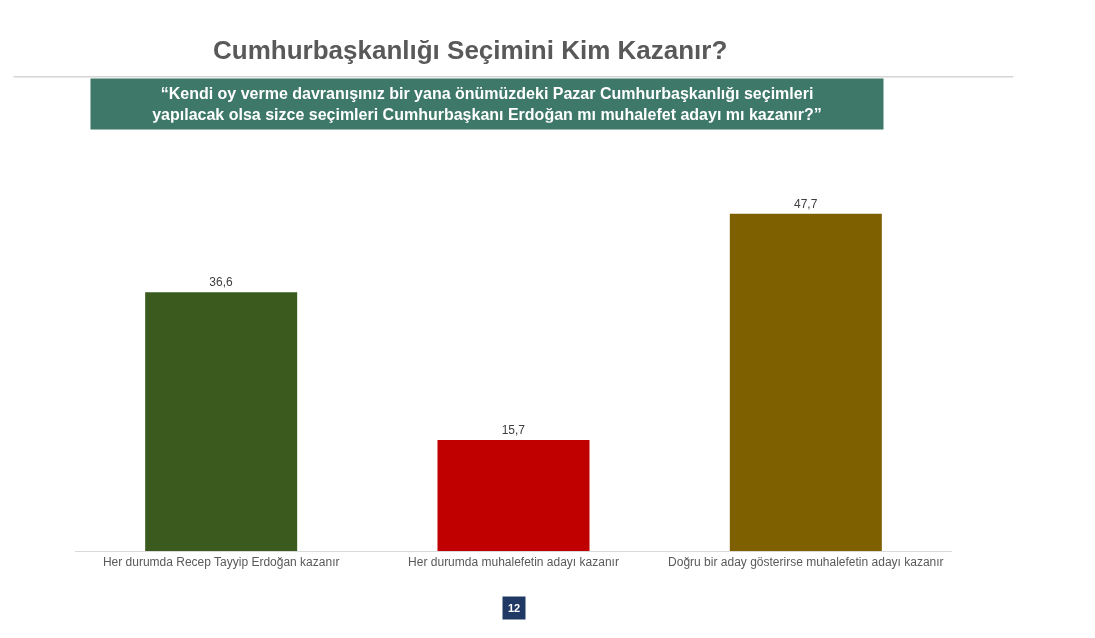  What do you see at coordinates (805, 203) in the screenshot?
I see `data-label: 47,7` at bounding box center [805, 203].